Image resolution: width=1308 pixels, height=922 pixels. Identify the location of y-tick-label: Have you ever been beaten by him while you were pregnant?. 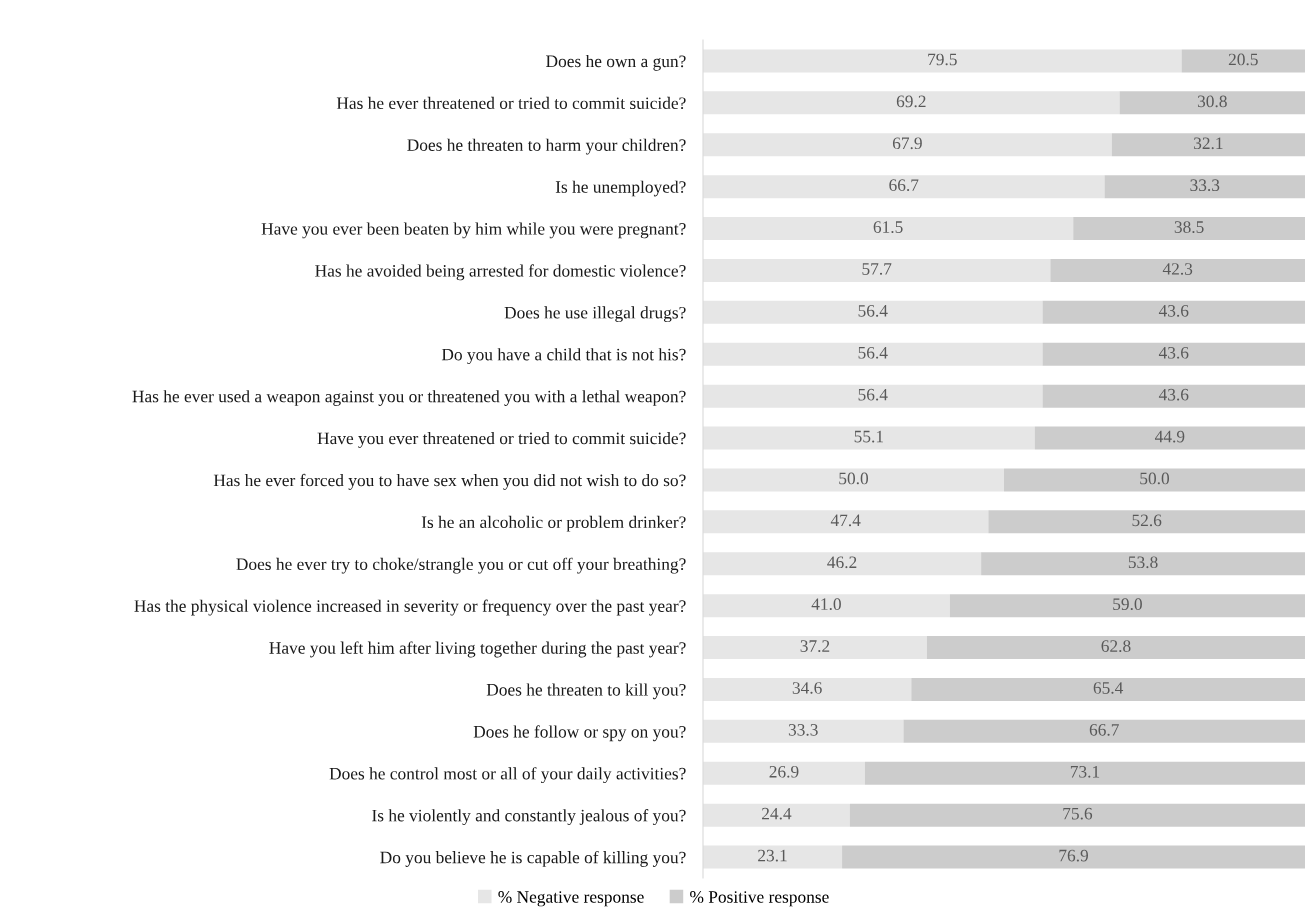
(473, 230).